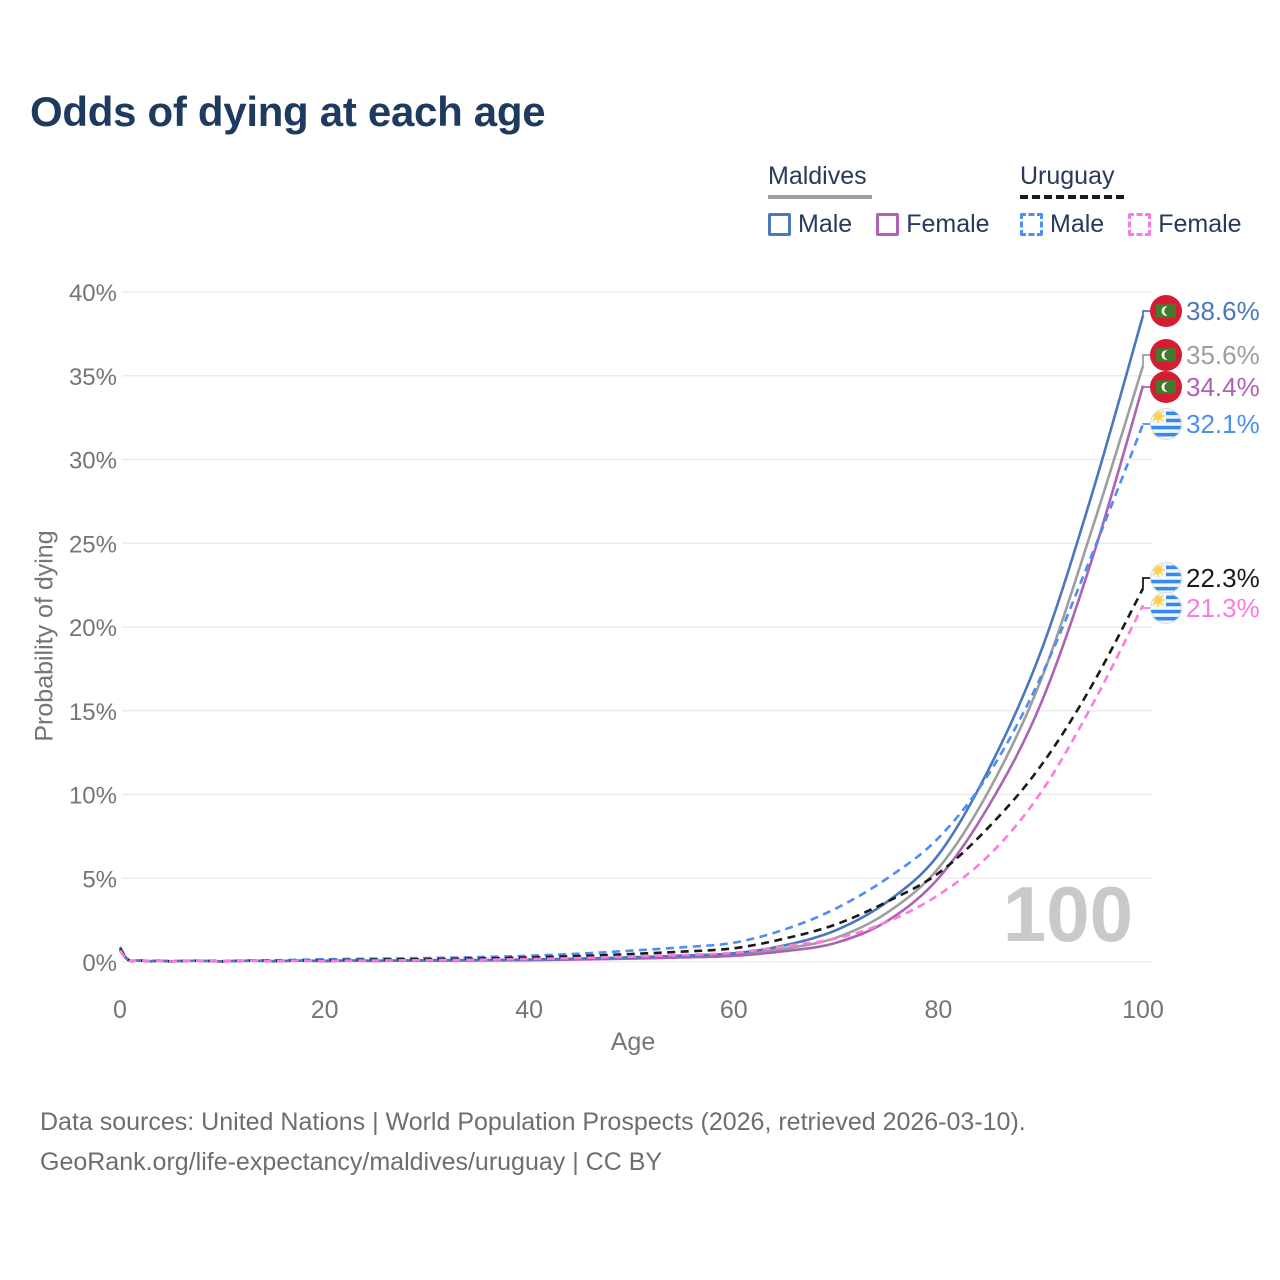 The height and width of the screenshot is (1280, 1280). I want to click on x-tick-label-0: 0, so click(120, 1010).